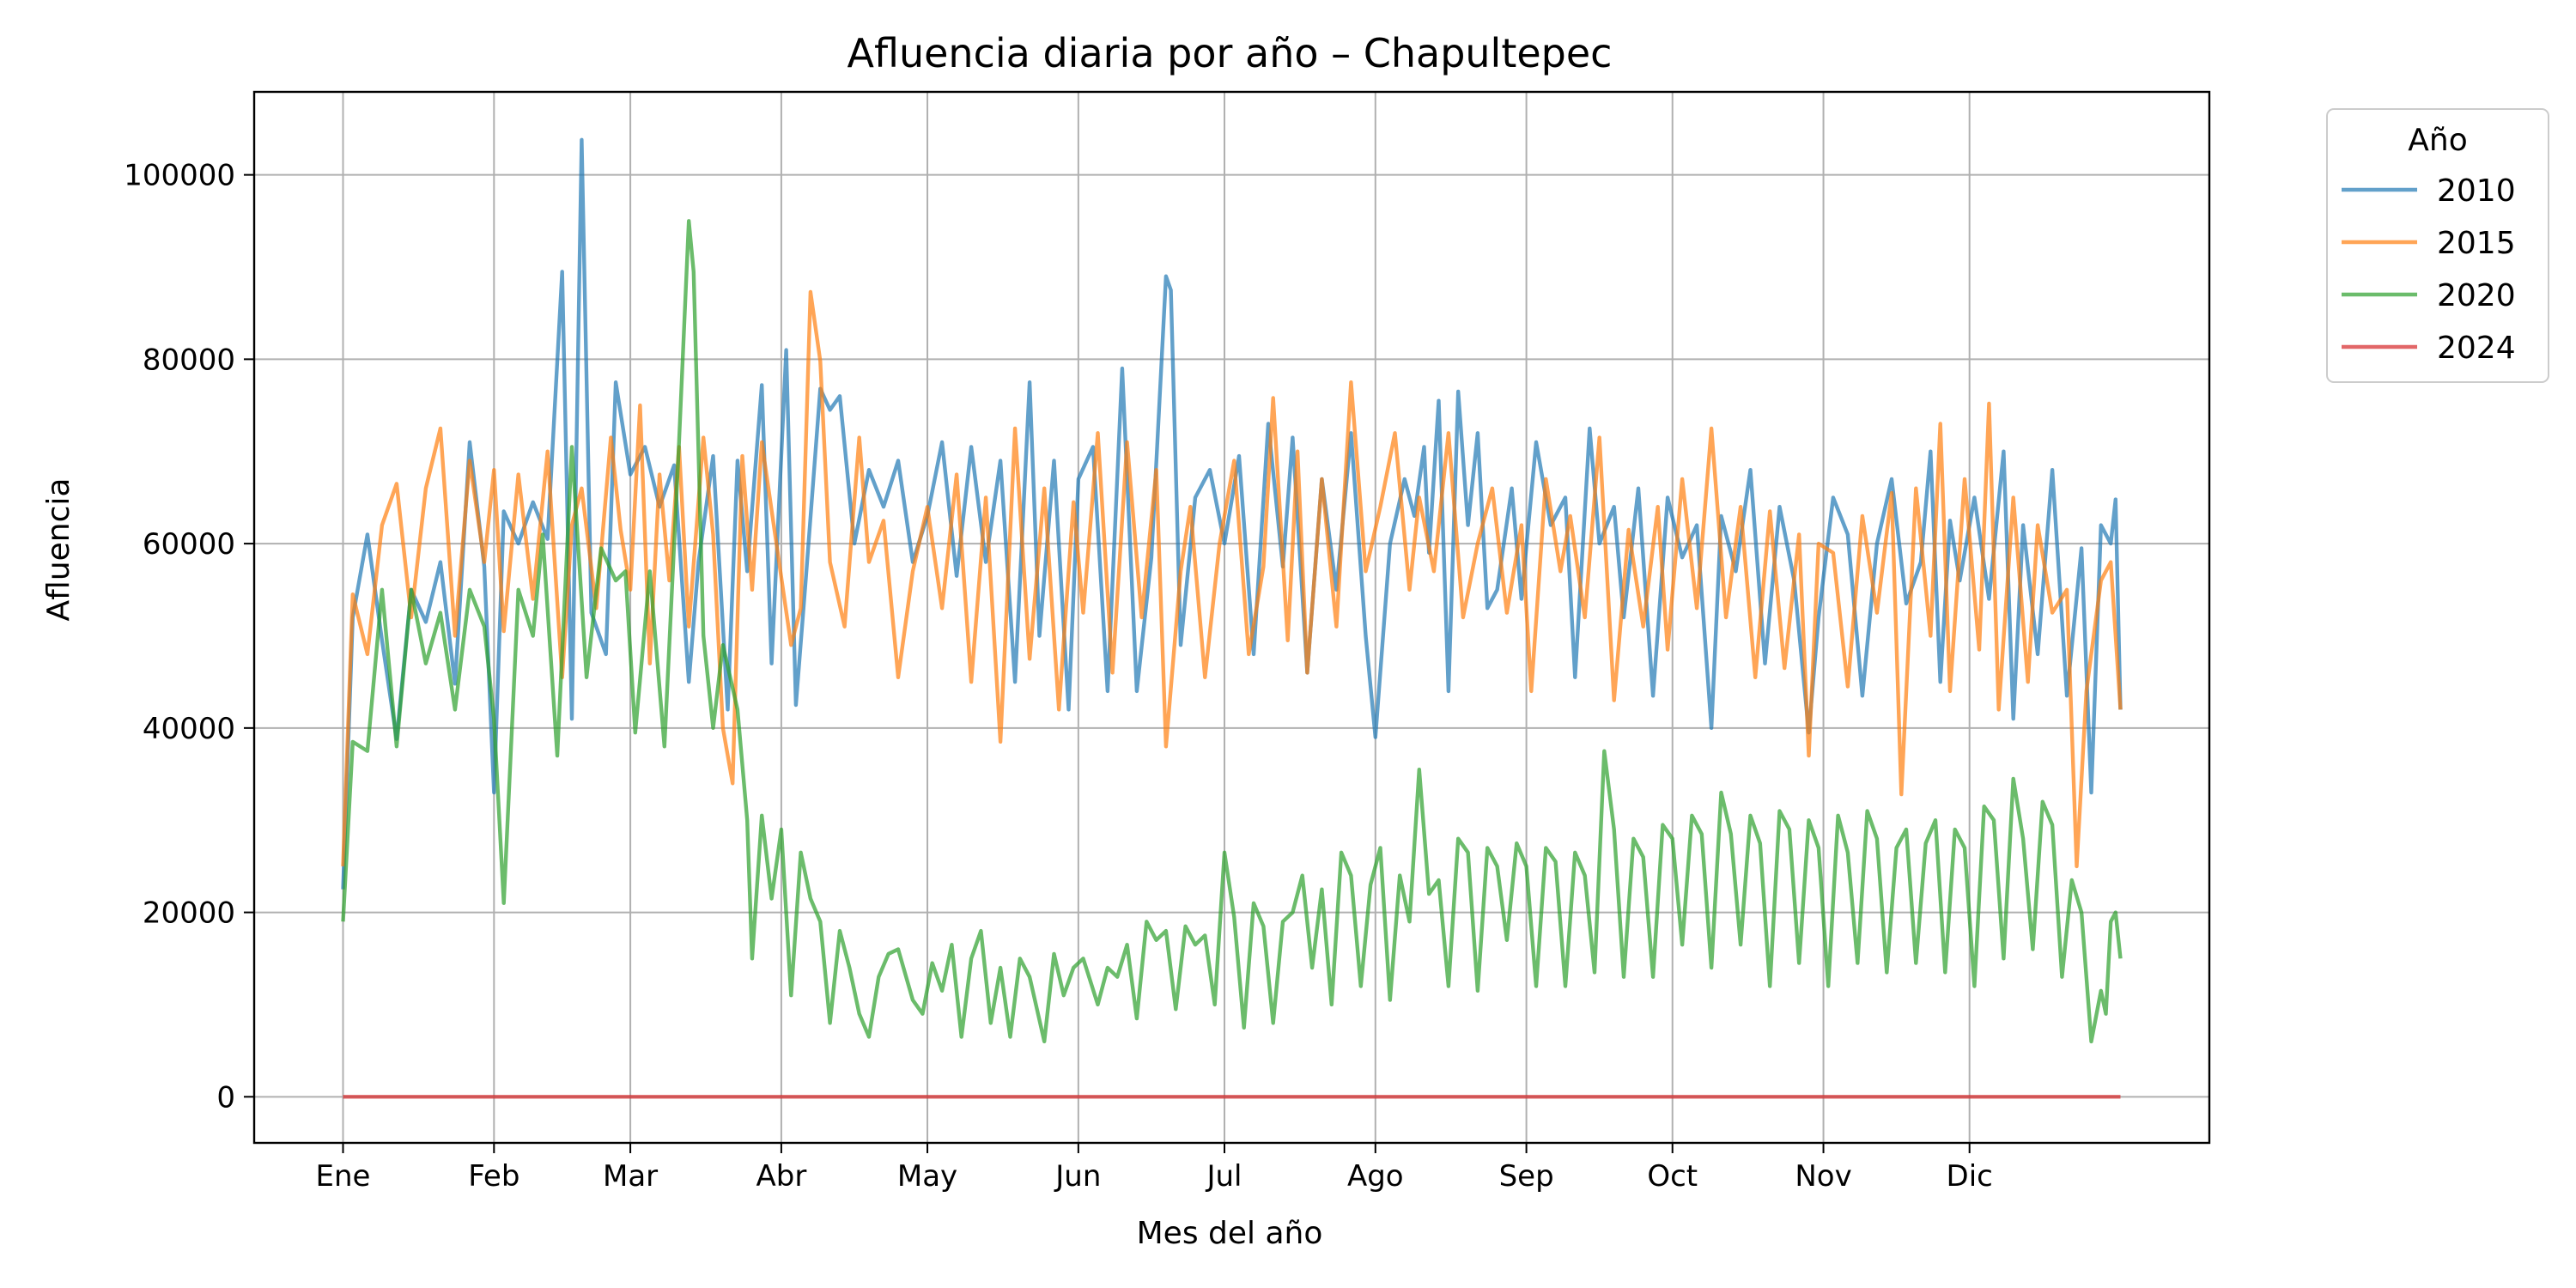 The image size is (2576, 1288). Describe the element at coordinates (2437, 140) in the screenshot. I see `legend-title: Año` at that location.